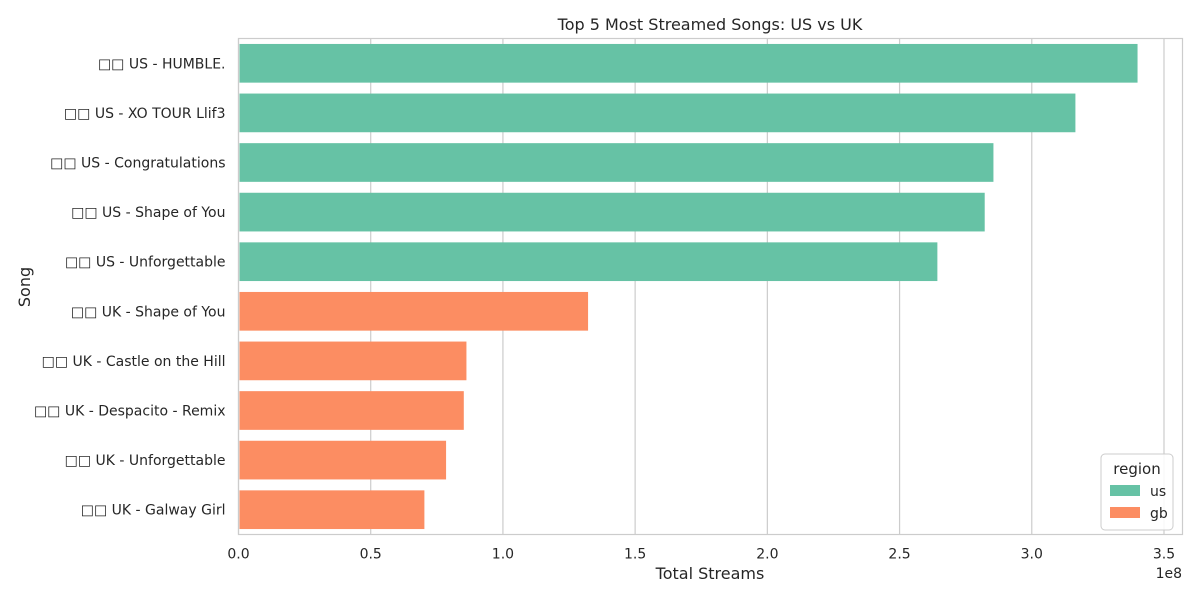  I want to click on legend-label-us: us, so click(1158, 492).